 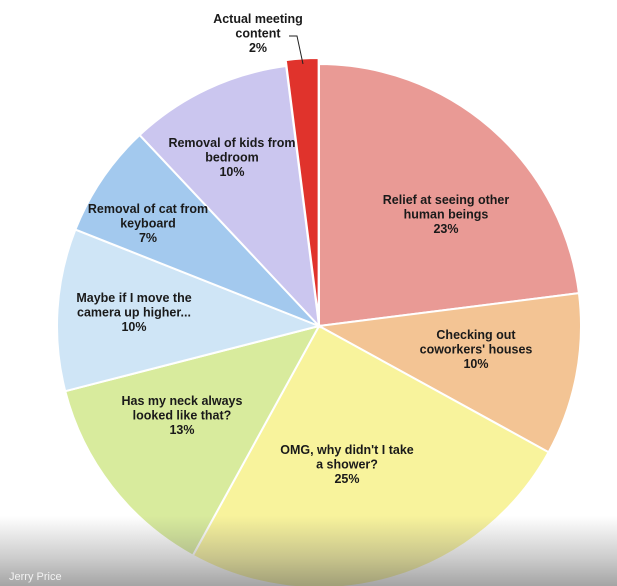 I want to click on slice-label: Checking out coworkers' houses 10%, so click(x=476, y=349).